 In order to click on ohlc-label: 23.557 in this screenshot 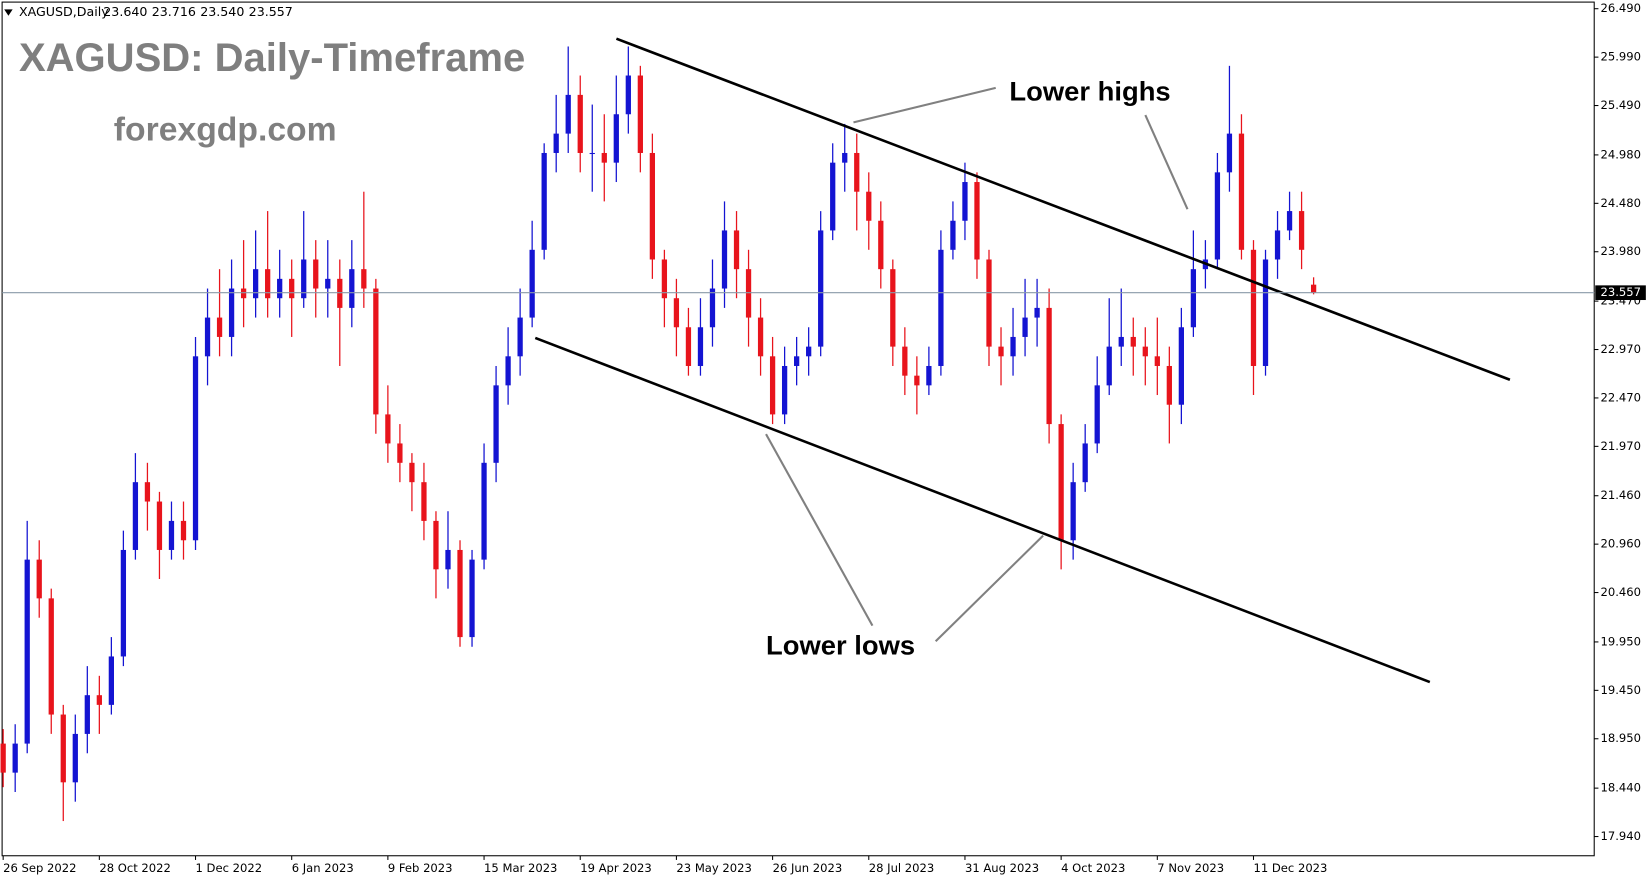, I will do `click(271, 11)`.